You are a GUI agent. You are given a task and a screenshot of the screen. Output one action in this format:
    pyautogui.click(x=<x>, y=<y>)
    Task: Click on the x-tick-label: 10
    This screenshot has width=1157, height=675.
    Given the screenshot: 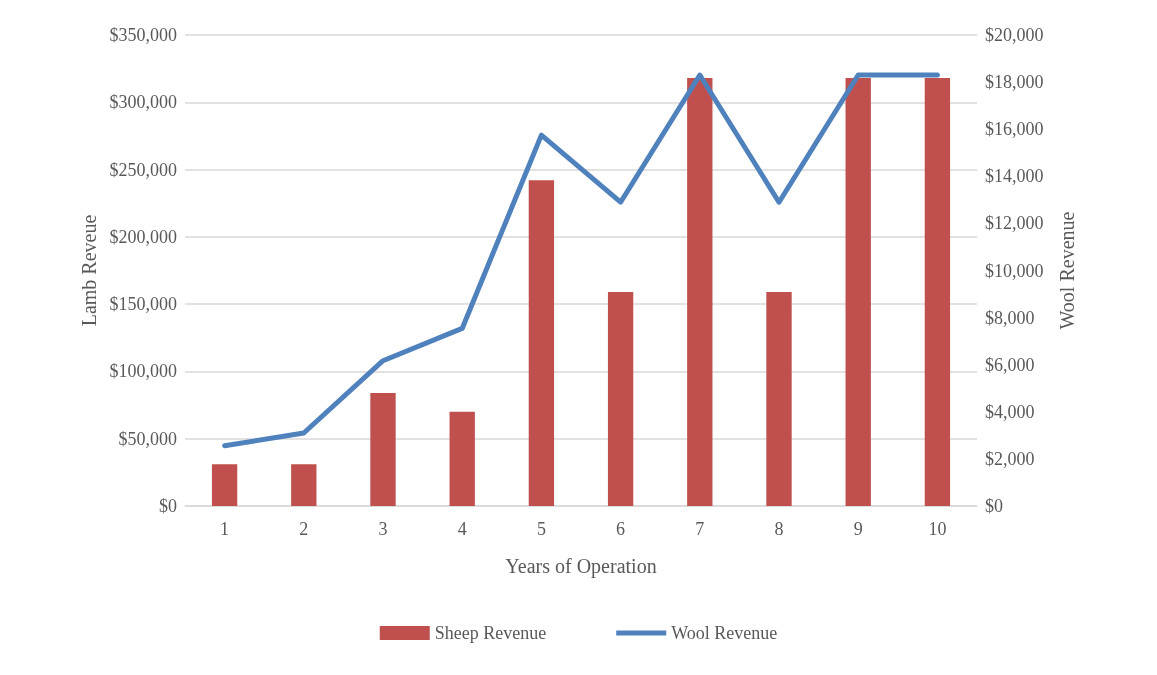 What is the action you would take?
    pyautogui.click(x=937, y=529)
    